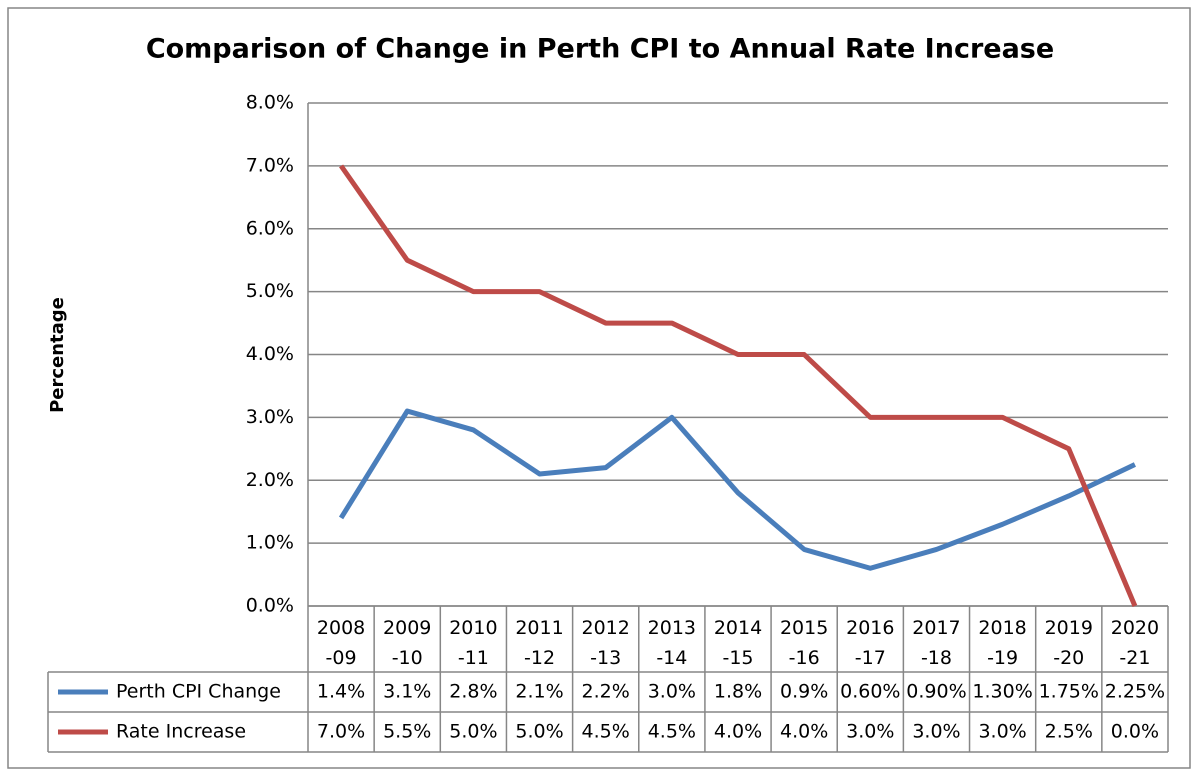  I want to click on x-tick-label-part: -21, so click(1134, 658).